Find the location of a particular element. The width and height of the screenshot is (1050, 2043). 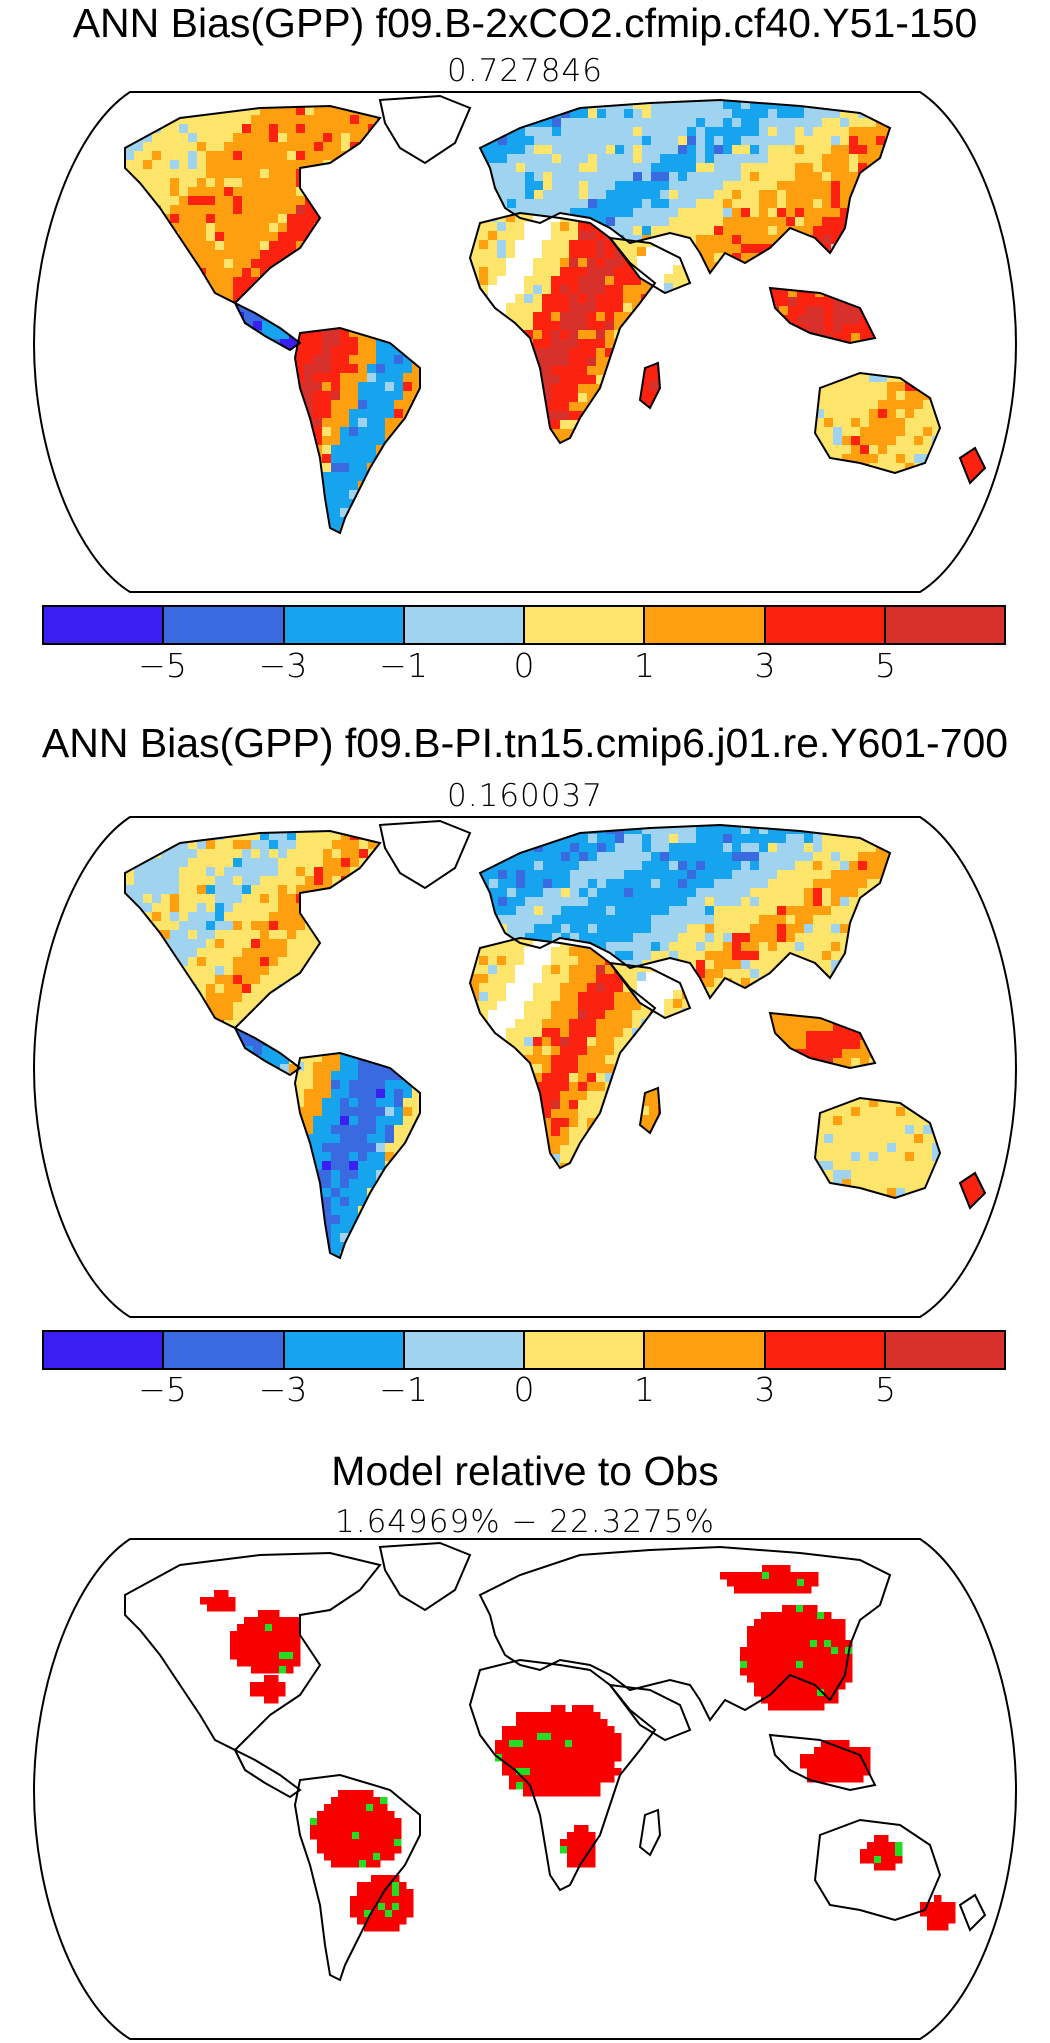

panel1-colorbar is located at coordinates (524, 625).